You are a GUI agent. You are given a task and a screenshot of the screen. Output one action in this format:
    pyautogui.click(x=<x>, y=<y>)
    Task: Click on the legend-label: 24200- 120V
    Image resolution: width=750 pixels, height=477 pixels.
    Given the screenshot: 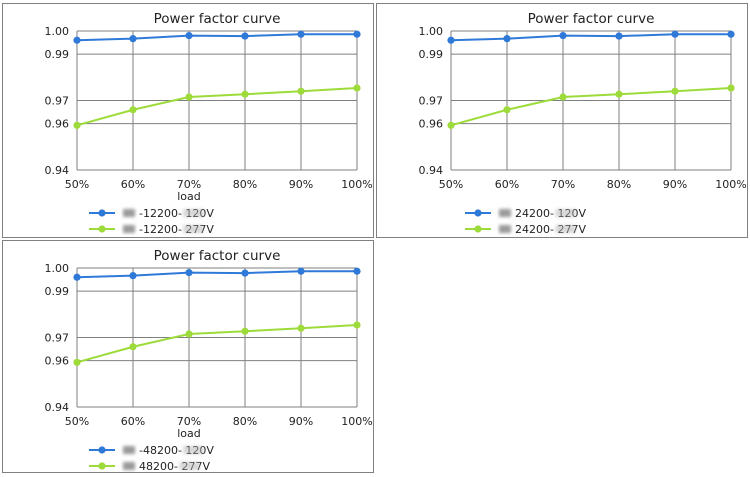 What is the action you would take?
    pyautogui.click(x=550, y=213)
    